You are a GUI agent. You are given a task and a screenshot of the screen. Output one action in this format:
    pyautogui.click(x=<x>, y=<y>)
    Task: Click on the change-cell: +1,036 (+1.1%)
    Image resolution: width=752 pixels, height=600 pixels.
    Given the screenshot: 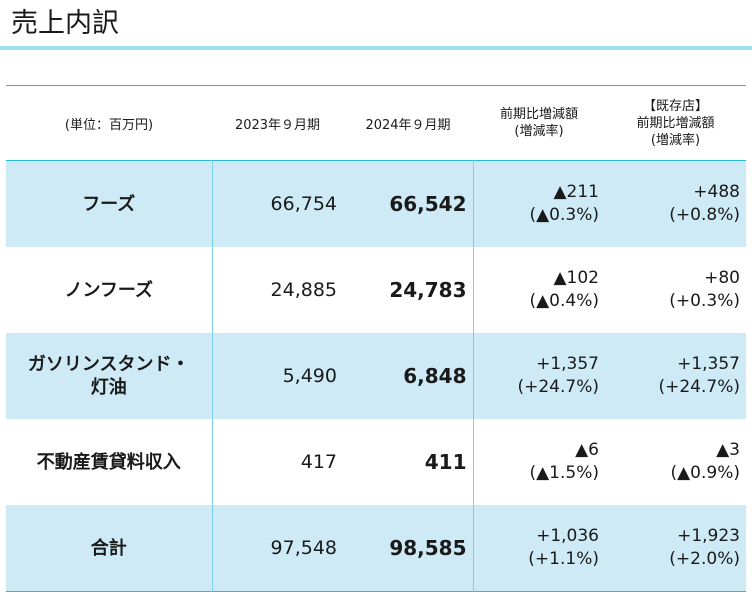 What is the action you would take?
    pyautogui.click(x=538, y=548)
    